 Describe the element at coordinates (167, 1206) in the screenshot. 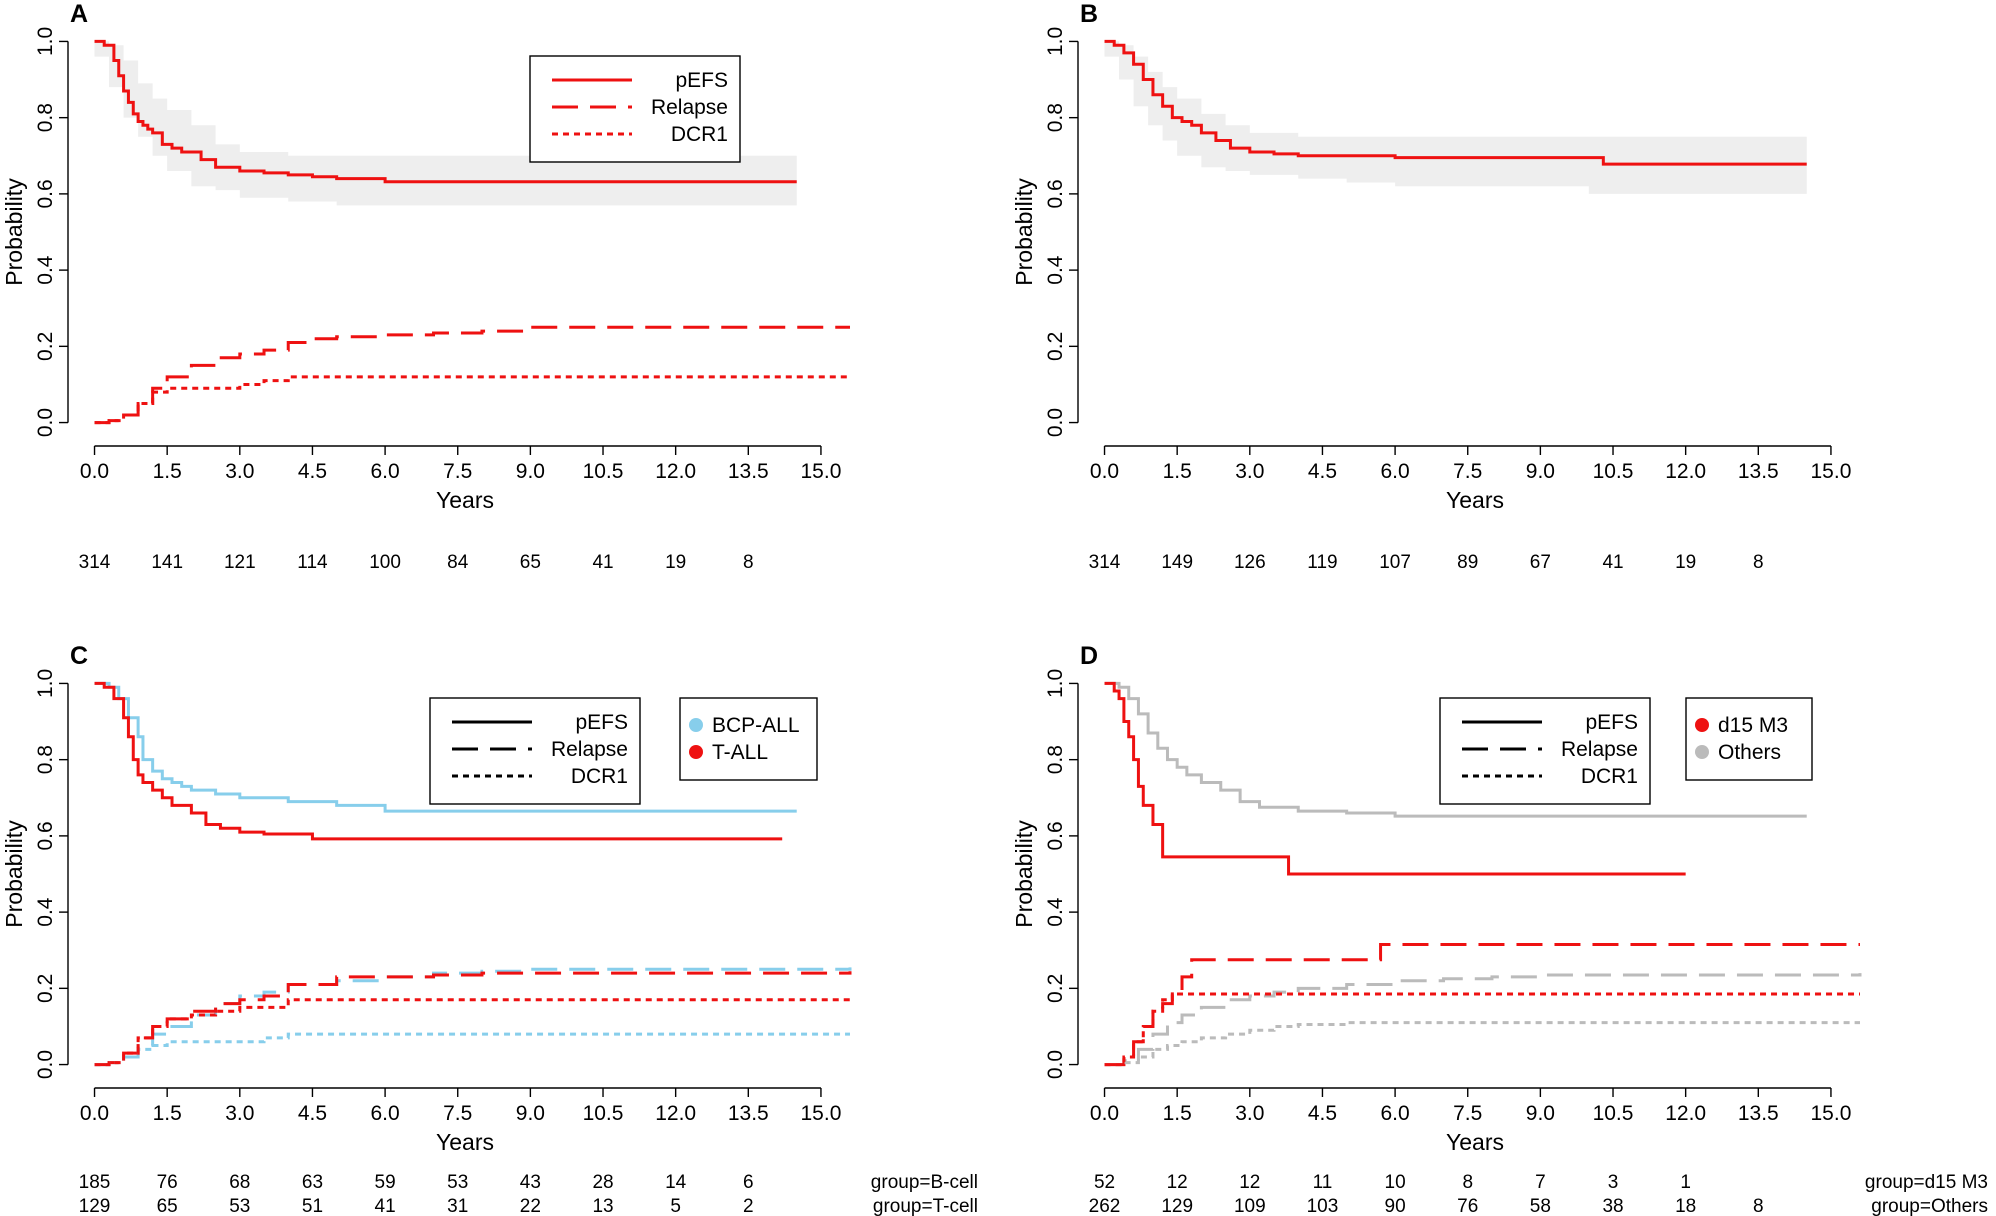

I see `risk-count: 65` at that location.